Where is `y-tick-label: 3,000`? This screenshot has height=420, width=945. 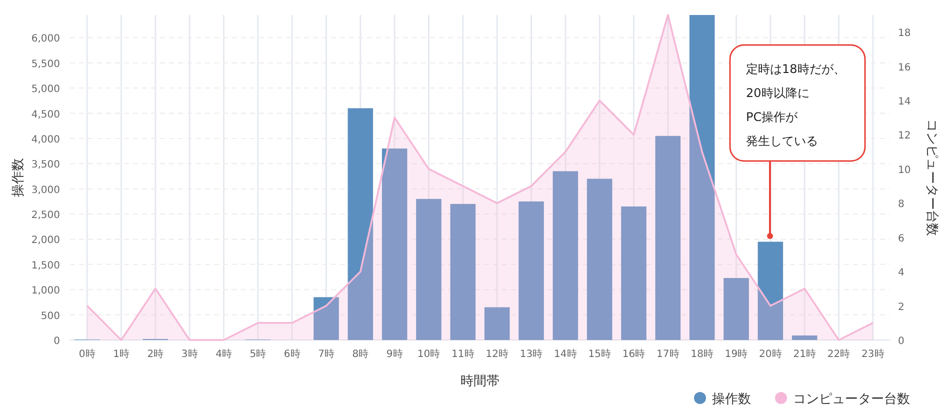 y-tick-label: 3,000 is located at coordinates (45, 190).